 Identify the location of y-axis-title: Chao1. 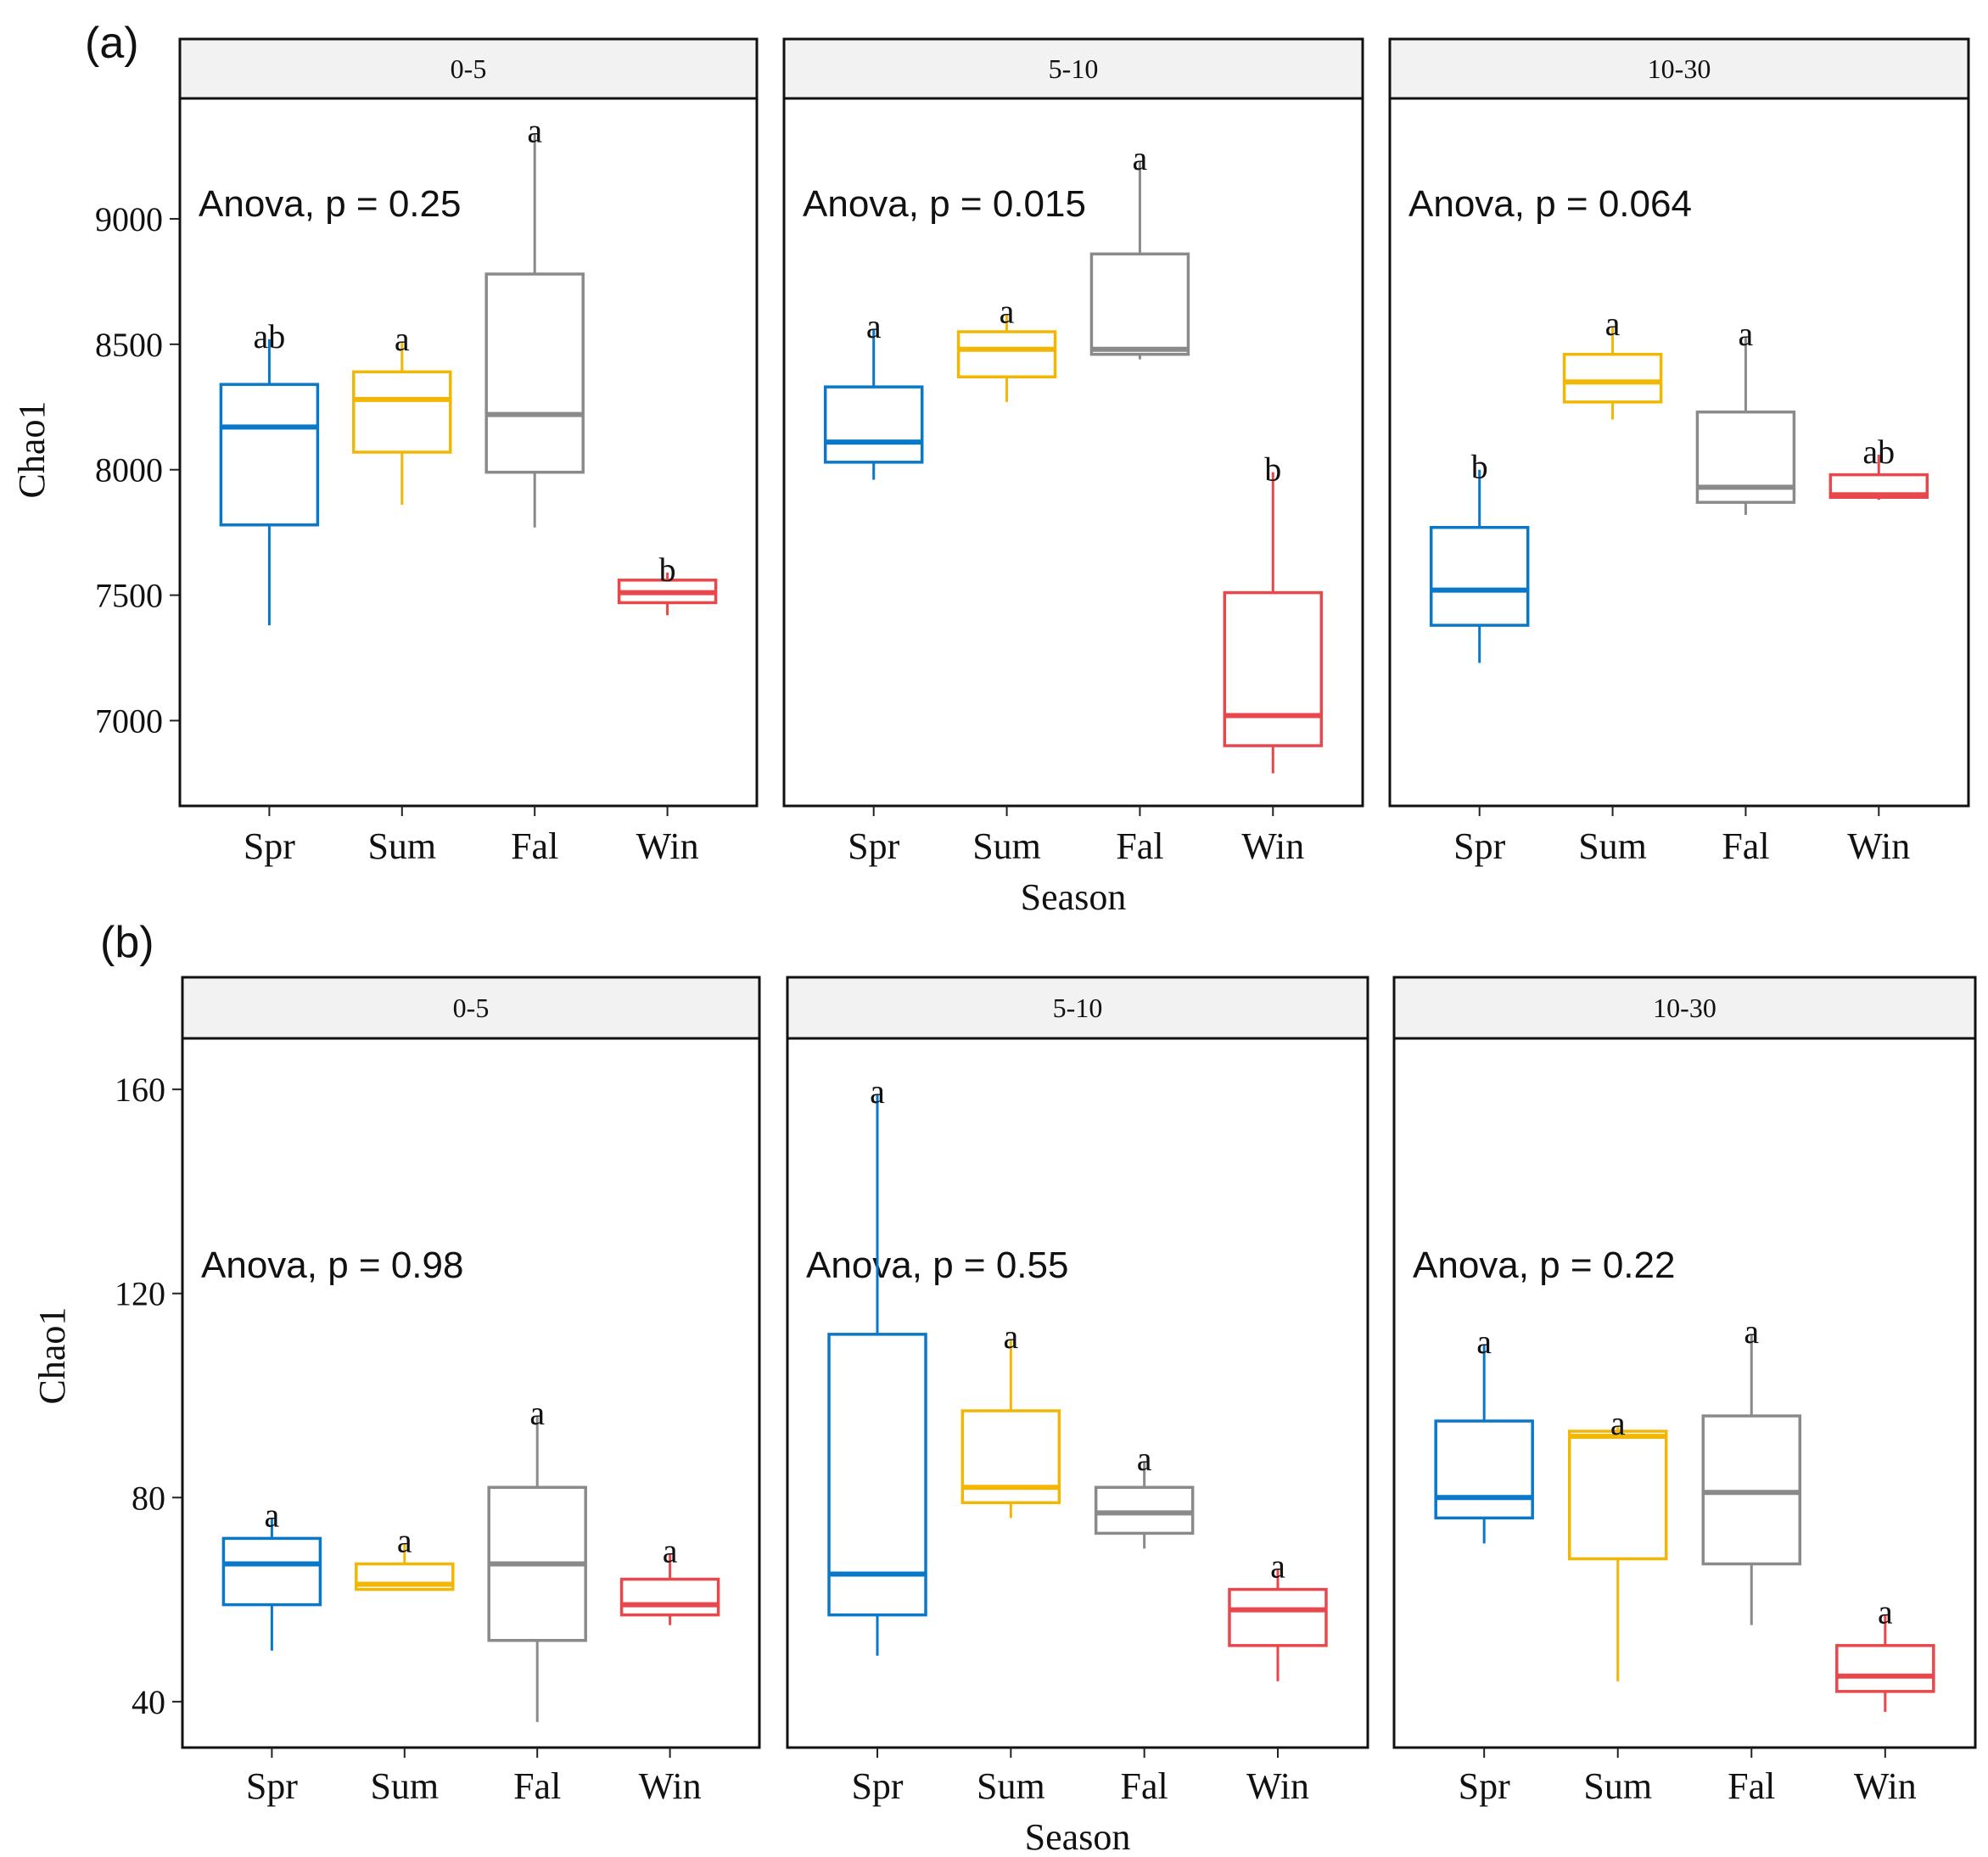
(32, 450).